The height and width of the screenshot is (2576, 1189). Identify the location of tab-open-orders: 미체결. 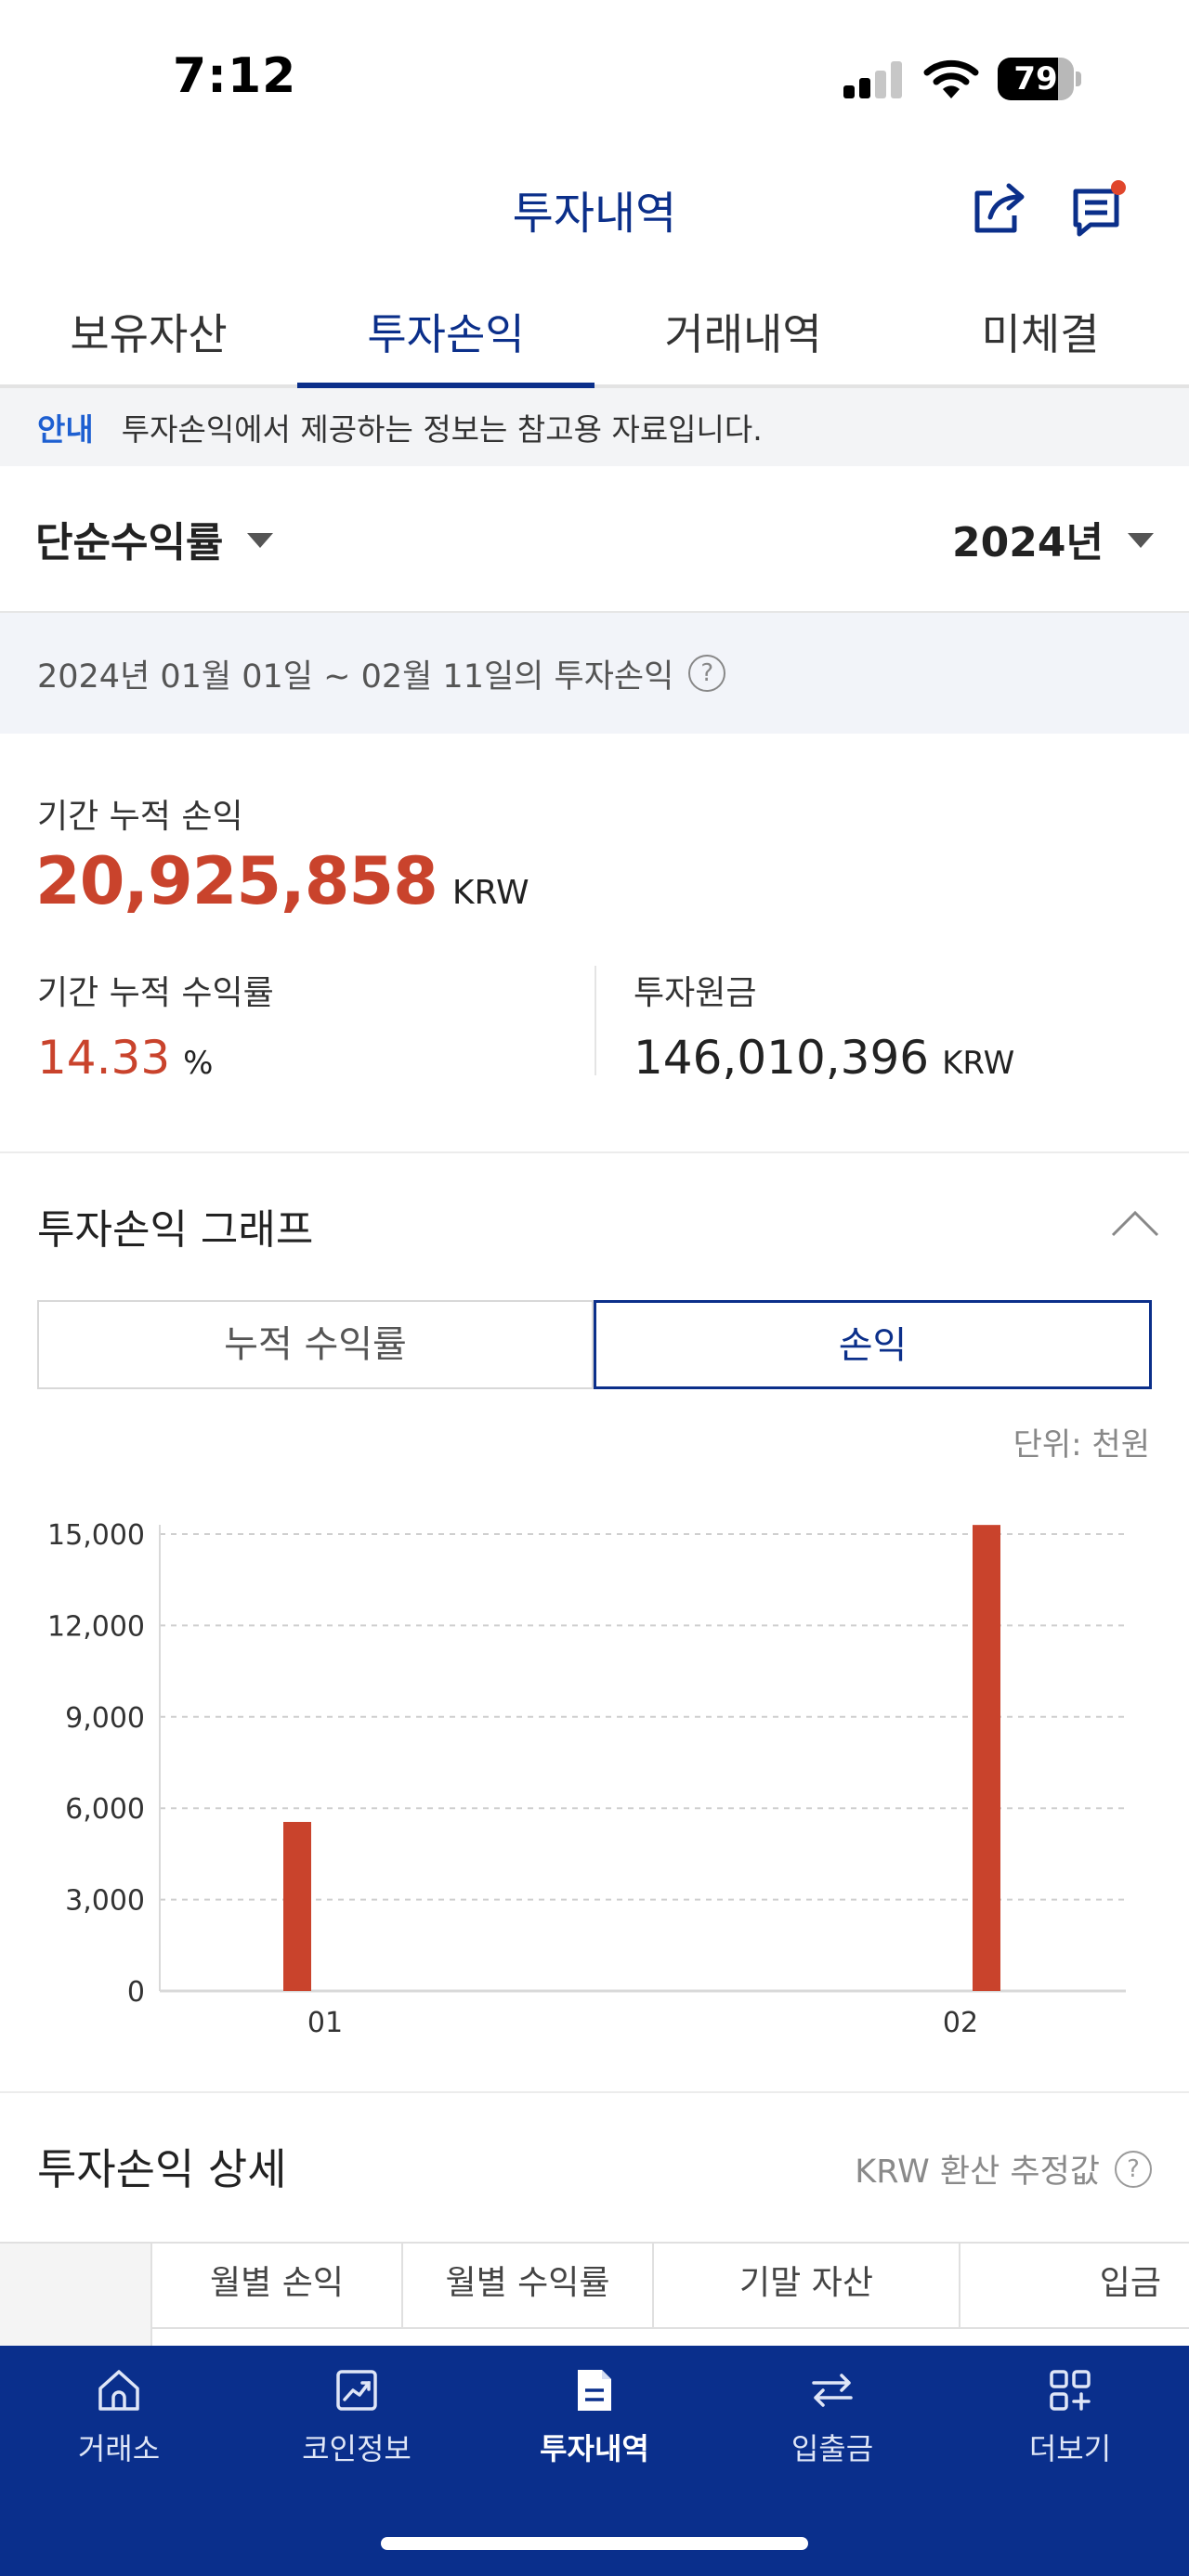
(1041, 334).